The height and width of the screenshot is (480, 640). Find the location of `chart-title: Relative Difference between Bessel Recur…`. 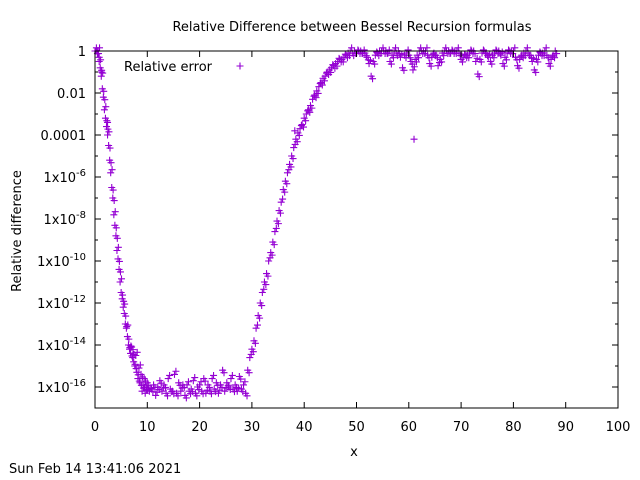

chart-title: Relative Difference between Bessel Recur… is located at coordinates (351, 27).